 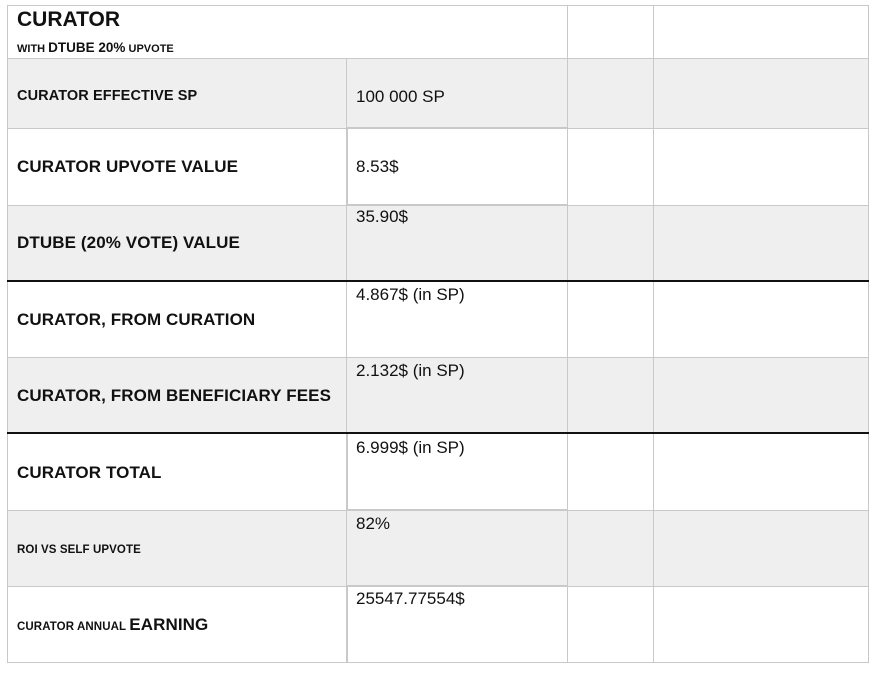 I want to click on annual-earning-big: EARNING, so click(x=169, y=624).